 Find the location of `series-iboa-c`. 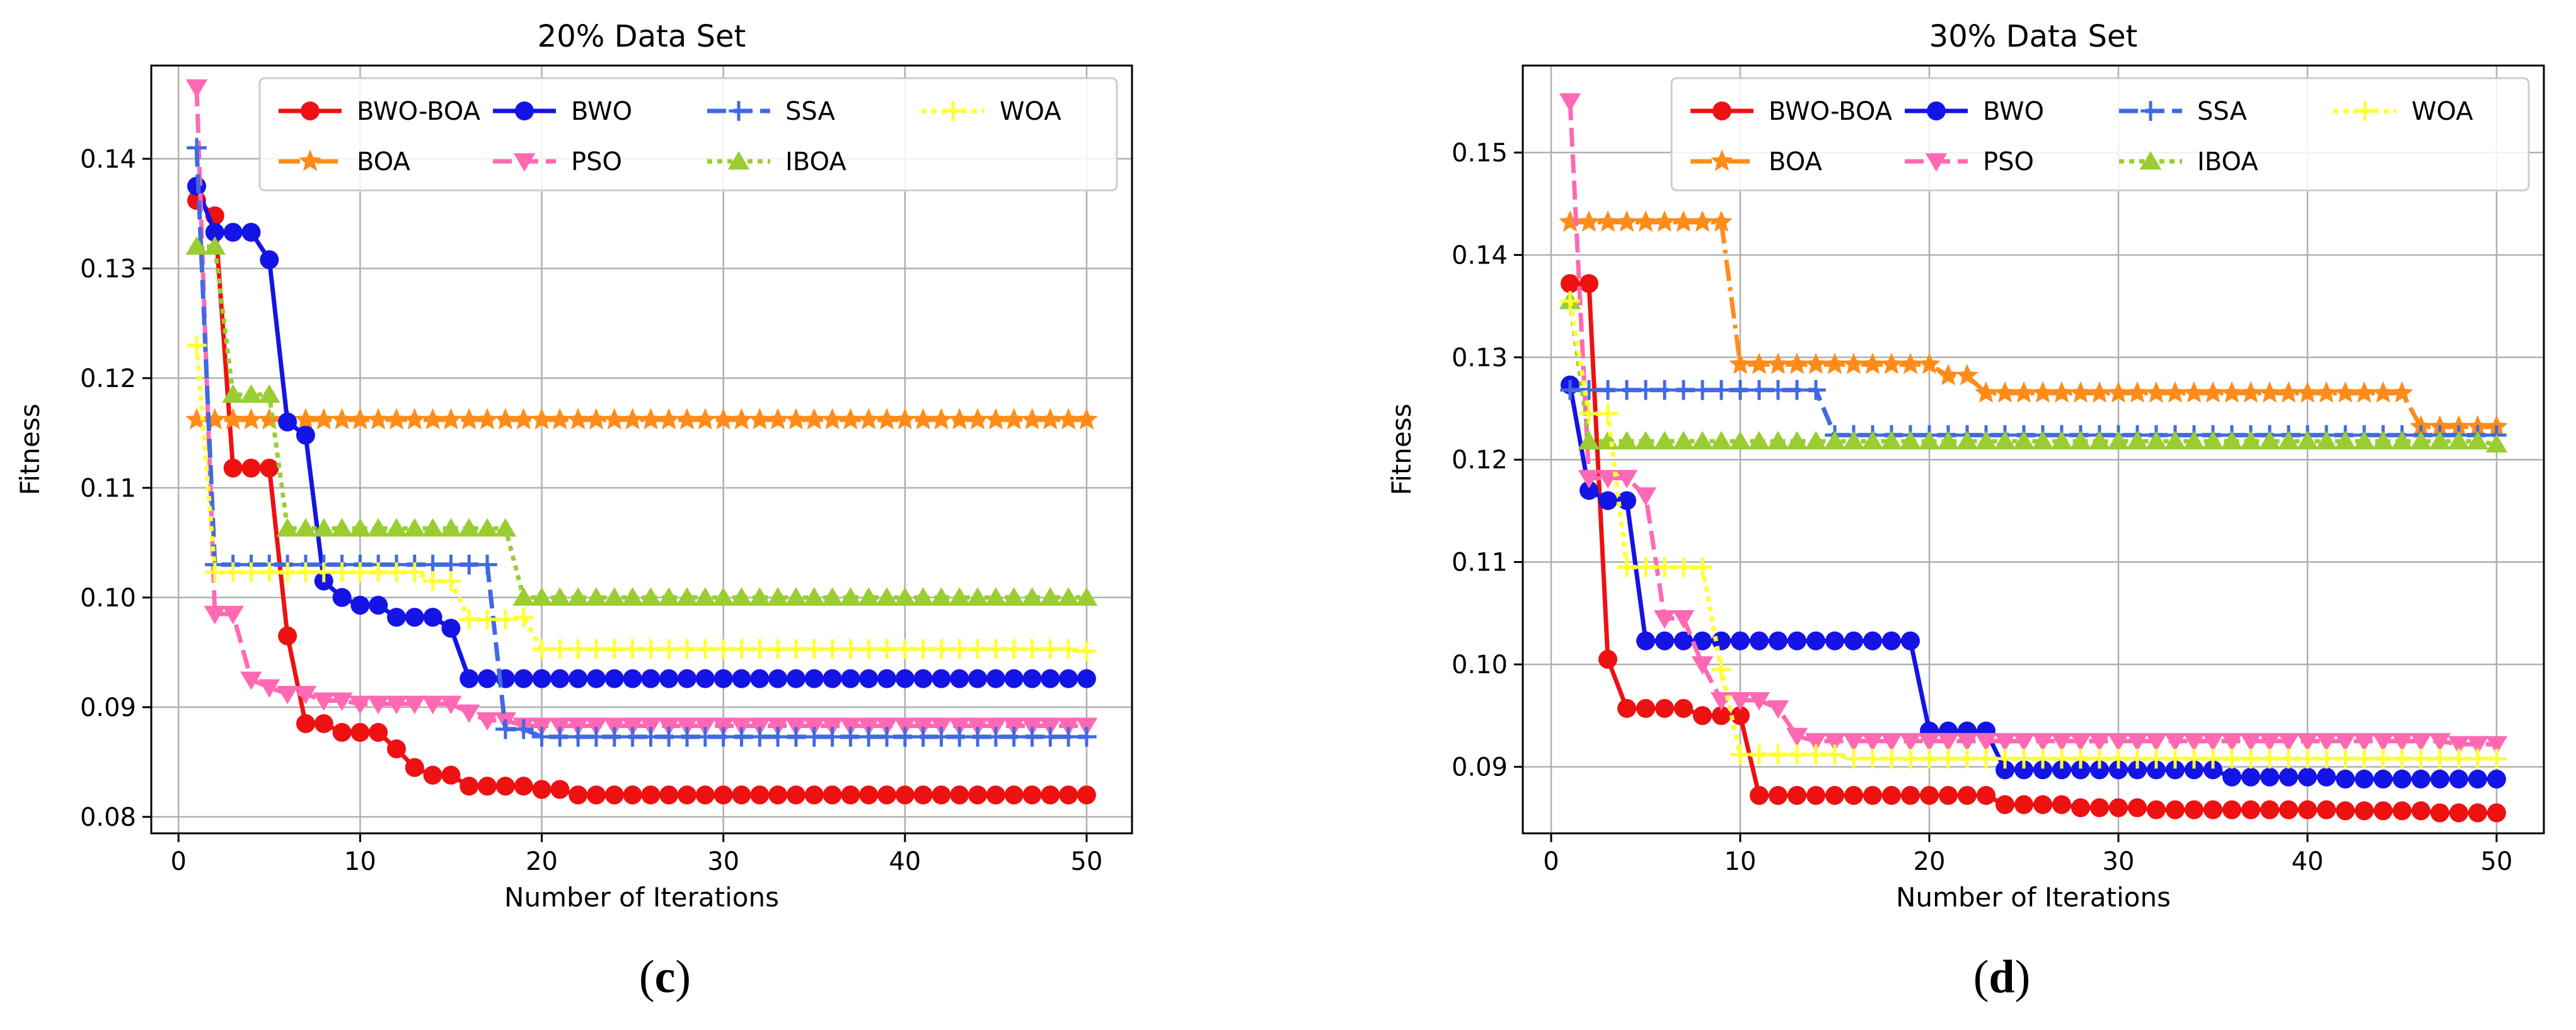

series-iboa-c is located at coordinates (641, 421).